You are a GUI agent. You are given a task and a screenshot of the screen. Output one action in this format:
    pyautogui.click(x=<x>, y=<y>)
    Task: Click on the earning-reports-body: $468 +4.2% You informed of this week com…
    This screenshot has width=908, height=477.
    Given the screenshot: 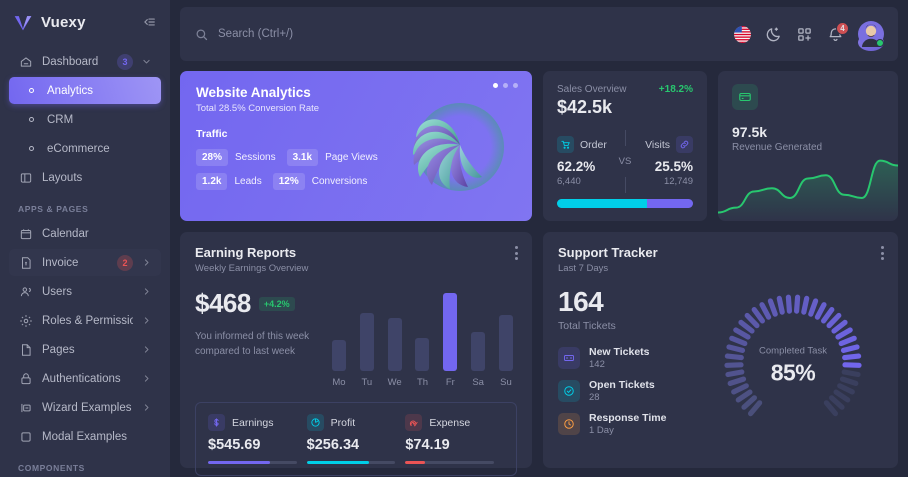 What is the action you would take?
    pyautogui.click(x=356, y=338)
    